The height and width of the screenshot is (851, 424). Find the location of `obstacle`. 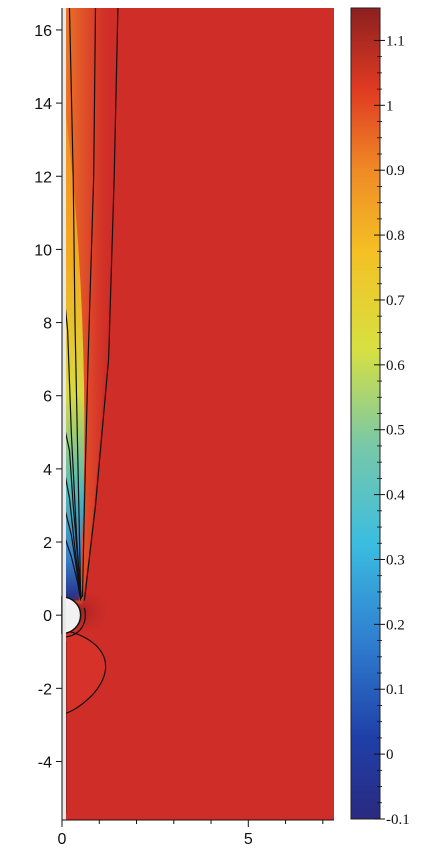

obstacle is located at coordinates (71, 414).